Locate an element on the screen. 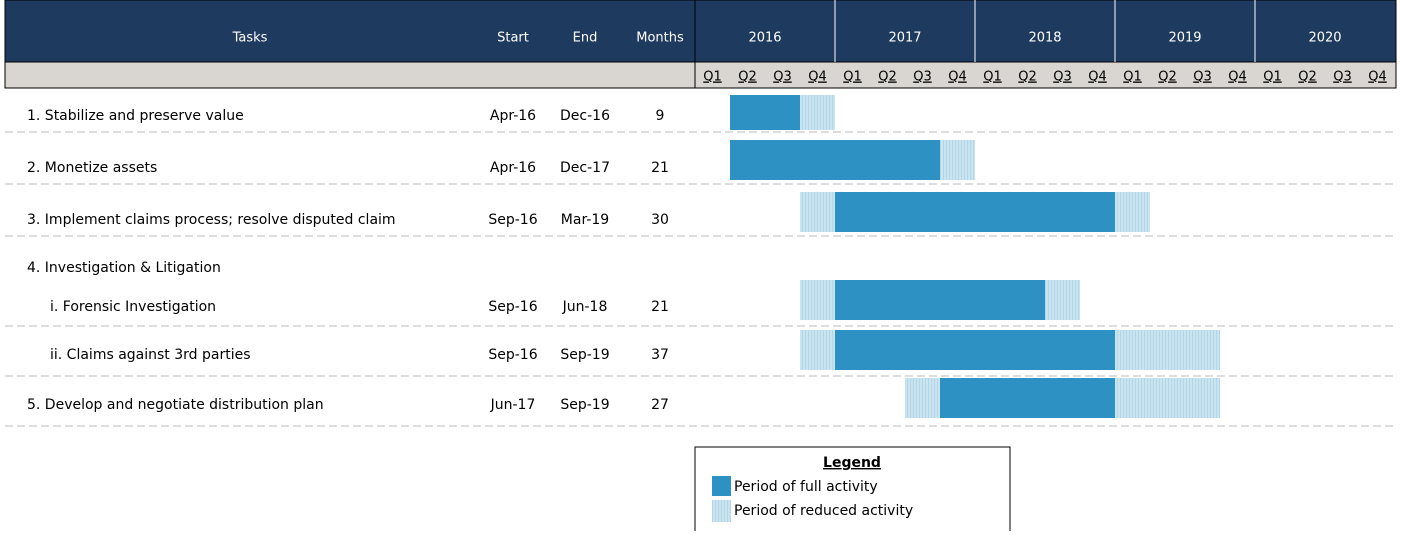 The width and height of the screenshot is (1401, 535). tasks-heading: Tasks is located at coordinates (250, 38).